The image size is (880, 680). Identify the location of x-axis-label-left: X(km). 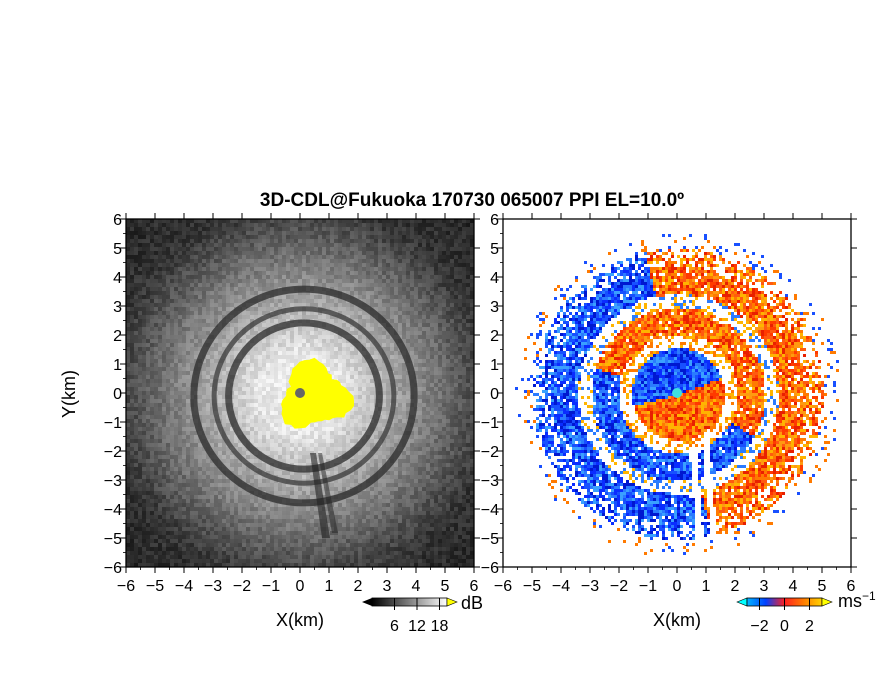
(300, 620).